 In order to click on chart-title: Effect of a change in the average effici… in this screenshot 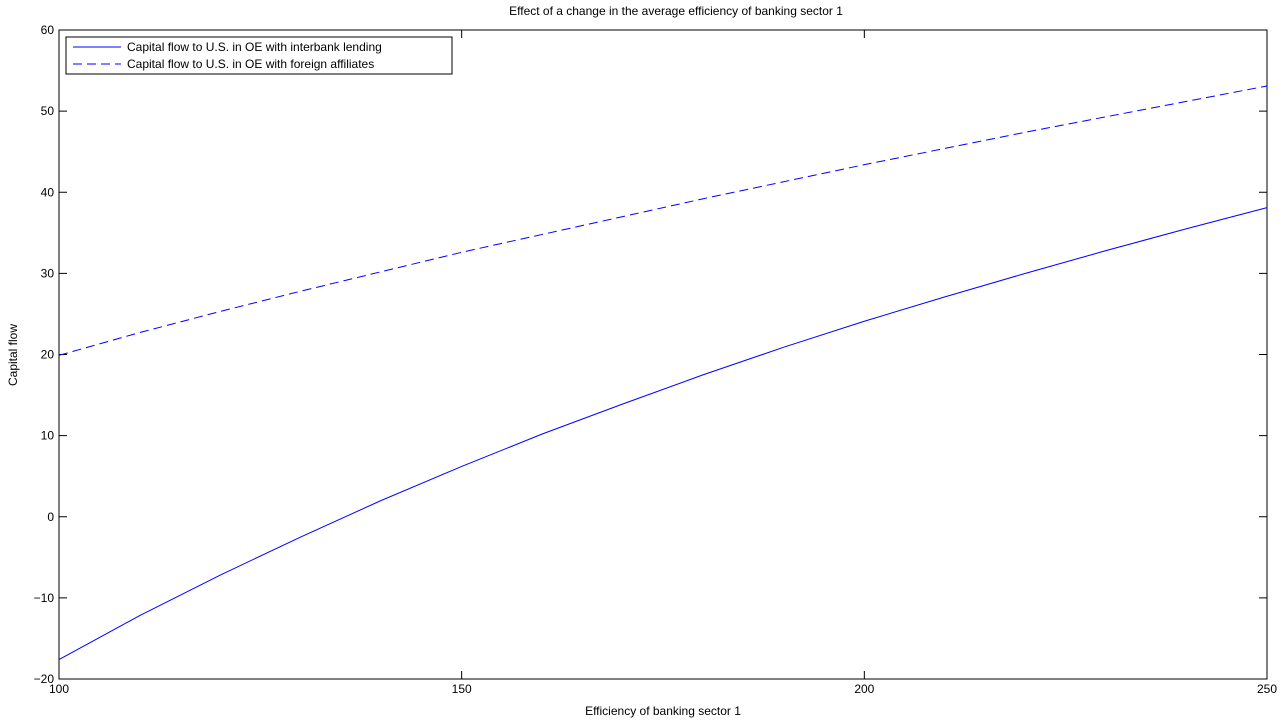, I will do `click(676, 11)`.